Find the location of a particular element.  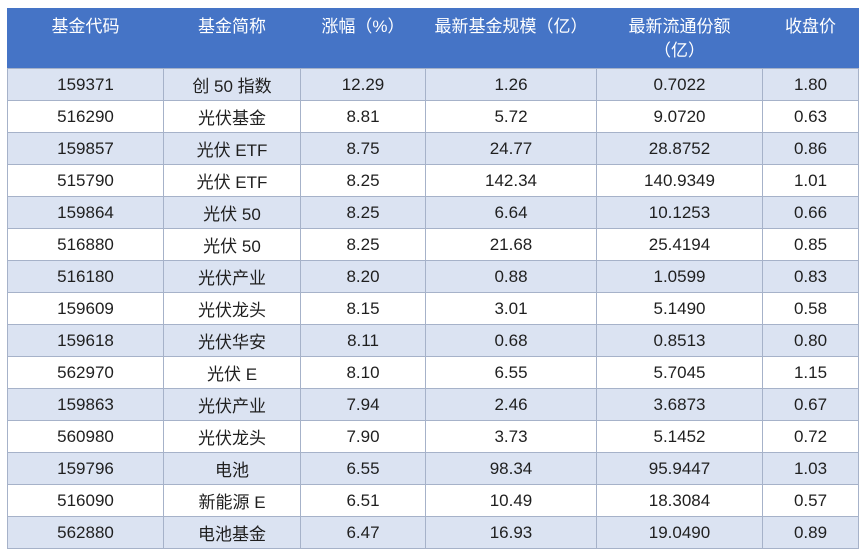

table-row: 516290 光伏基金 8.81 5.72 9.0720 0.63 is located at coordinates (433, 116).